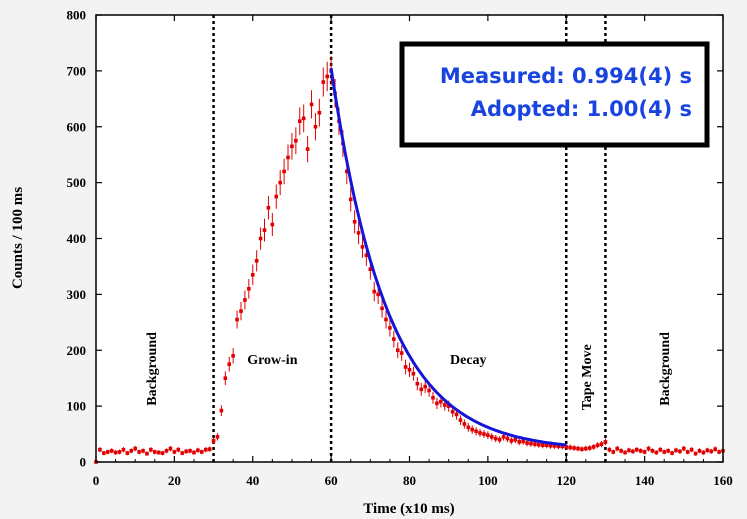 The width and height of the screenshot is (747, 519). I want to click on y-tick-label: 500, so click(77, 182).